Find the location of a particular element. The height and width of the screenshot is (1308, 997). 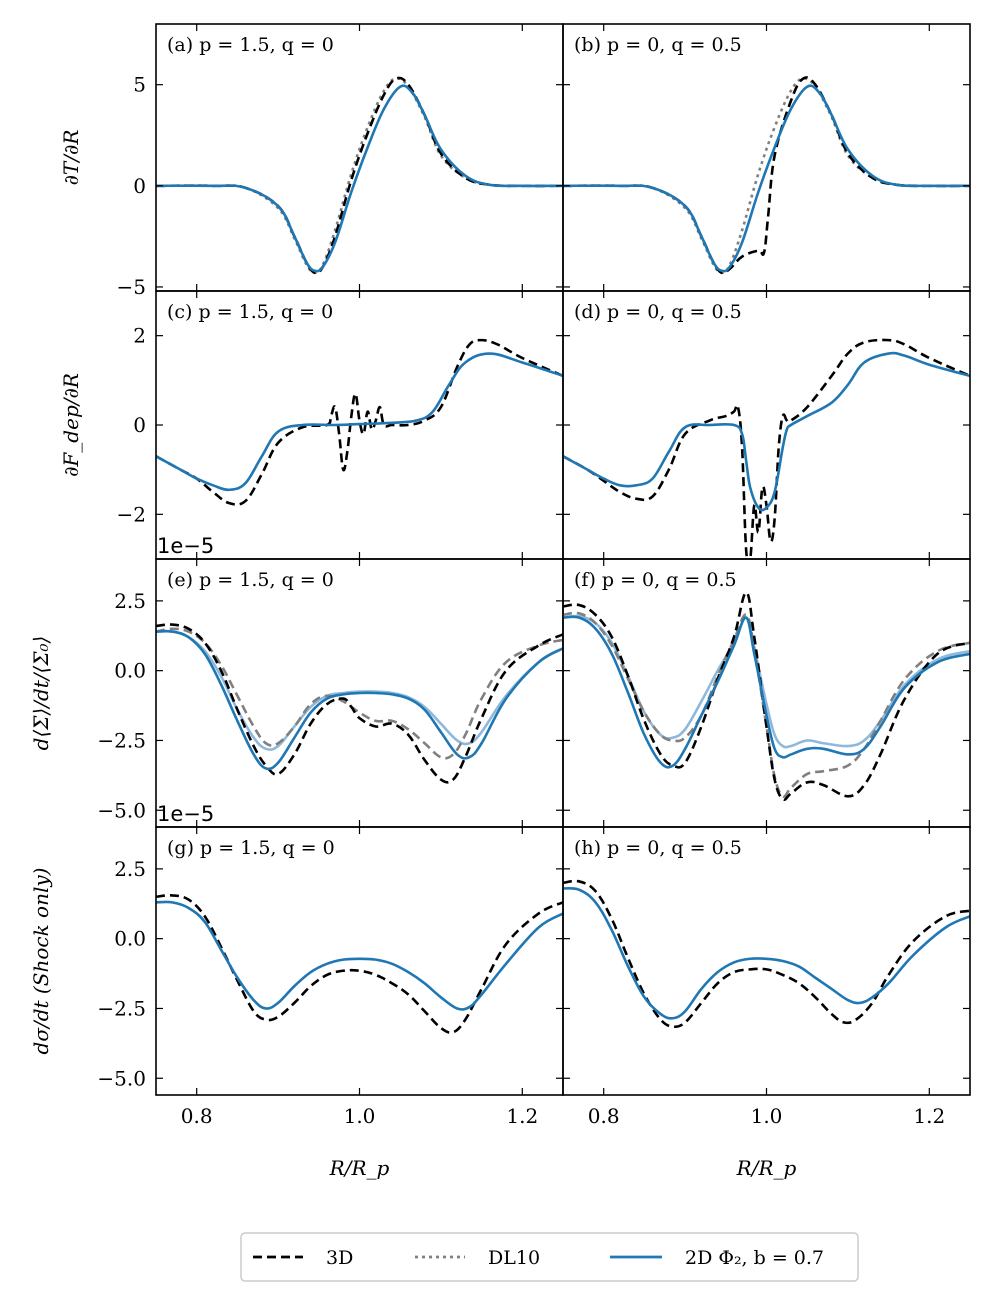

y-tick-label: −2 is located at coordinates (131, 514).